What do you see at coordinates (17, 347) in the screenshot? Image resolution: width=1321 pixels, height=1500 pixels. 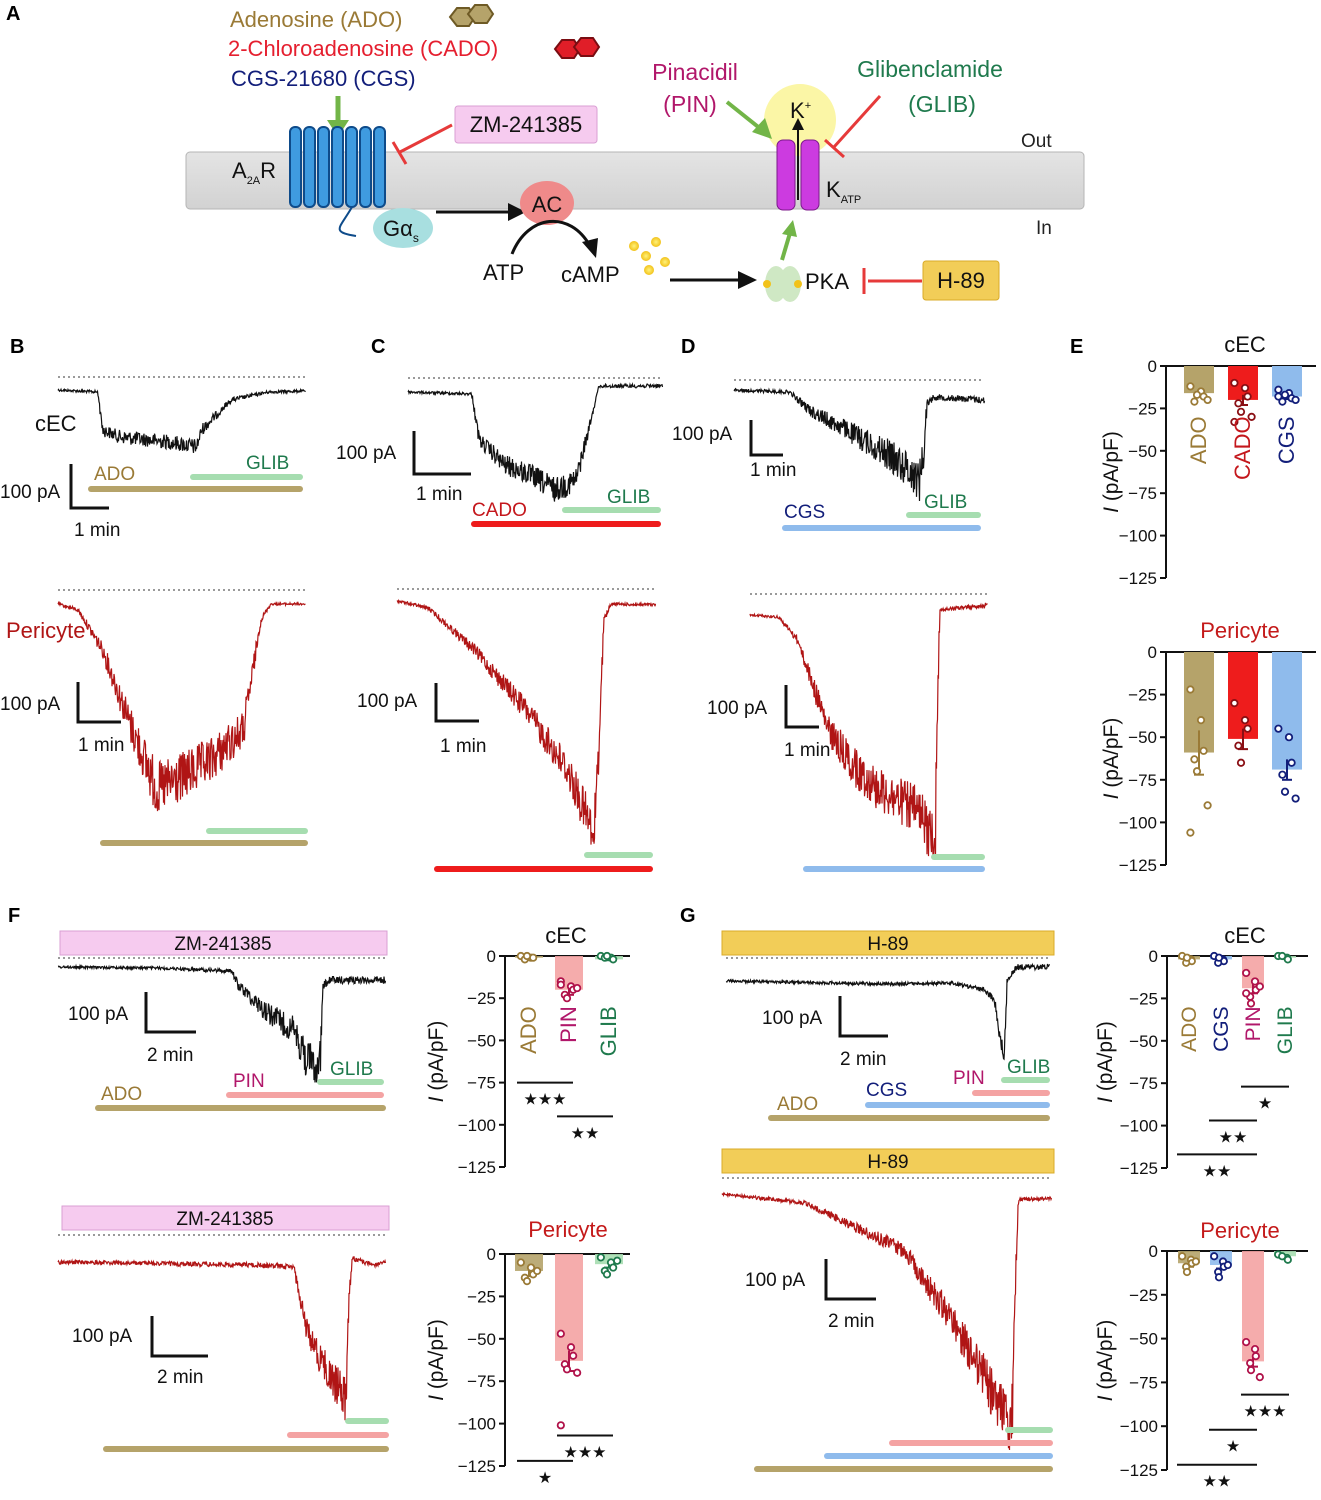 I see `panel-letter-b: B` at bounding box center [17, 347].